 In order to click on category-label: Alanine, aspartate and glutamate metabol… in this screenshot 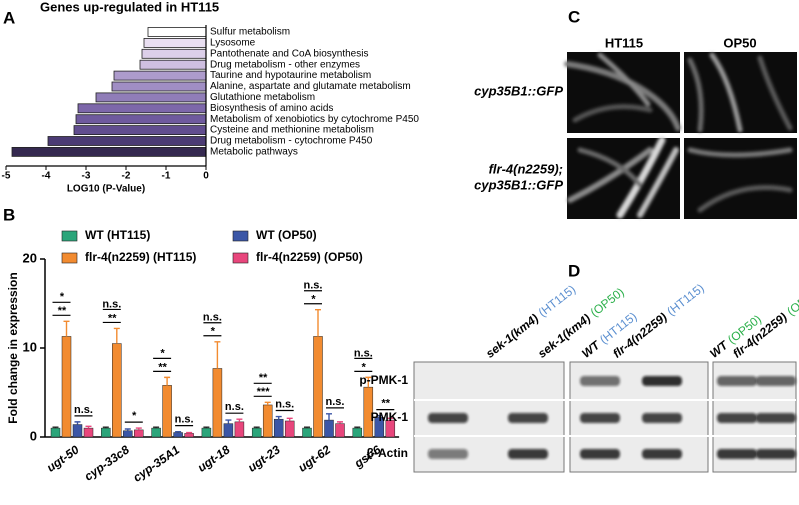, I will do `click(310, 86)`.